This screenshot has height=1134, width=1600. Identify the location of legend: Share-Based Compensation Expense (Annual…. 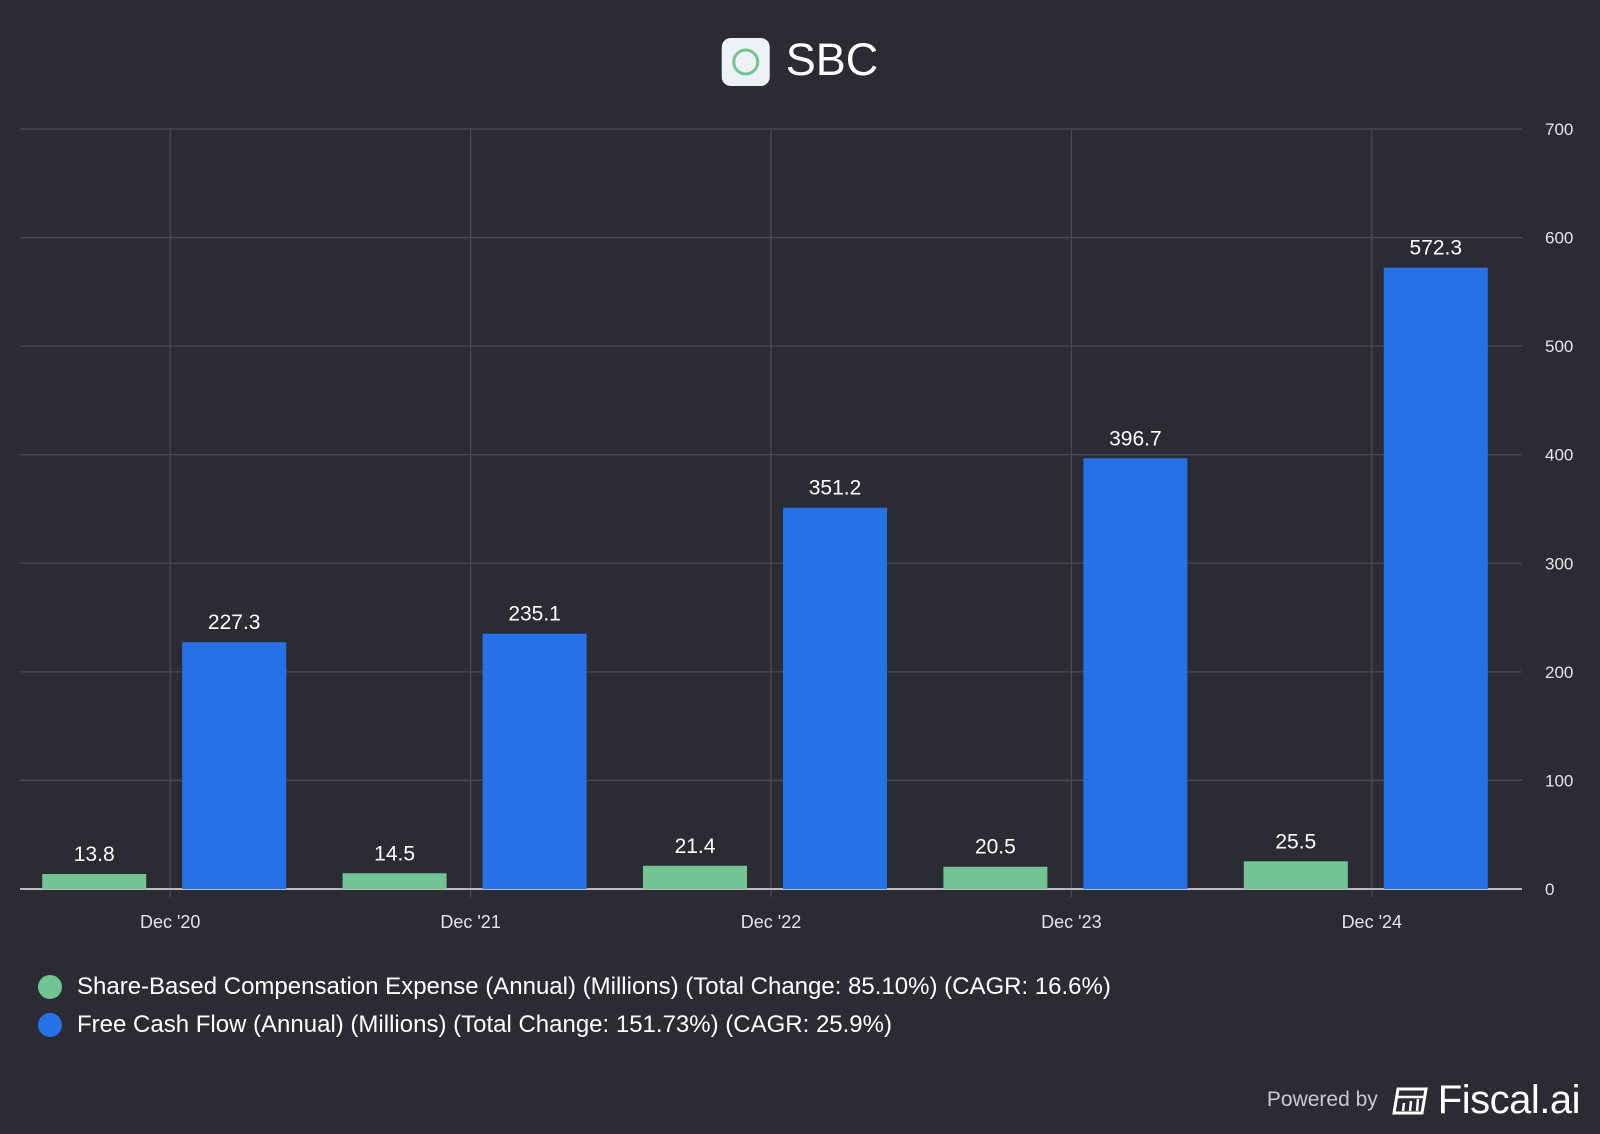
(574, 1006).